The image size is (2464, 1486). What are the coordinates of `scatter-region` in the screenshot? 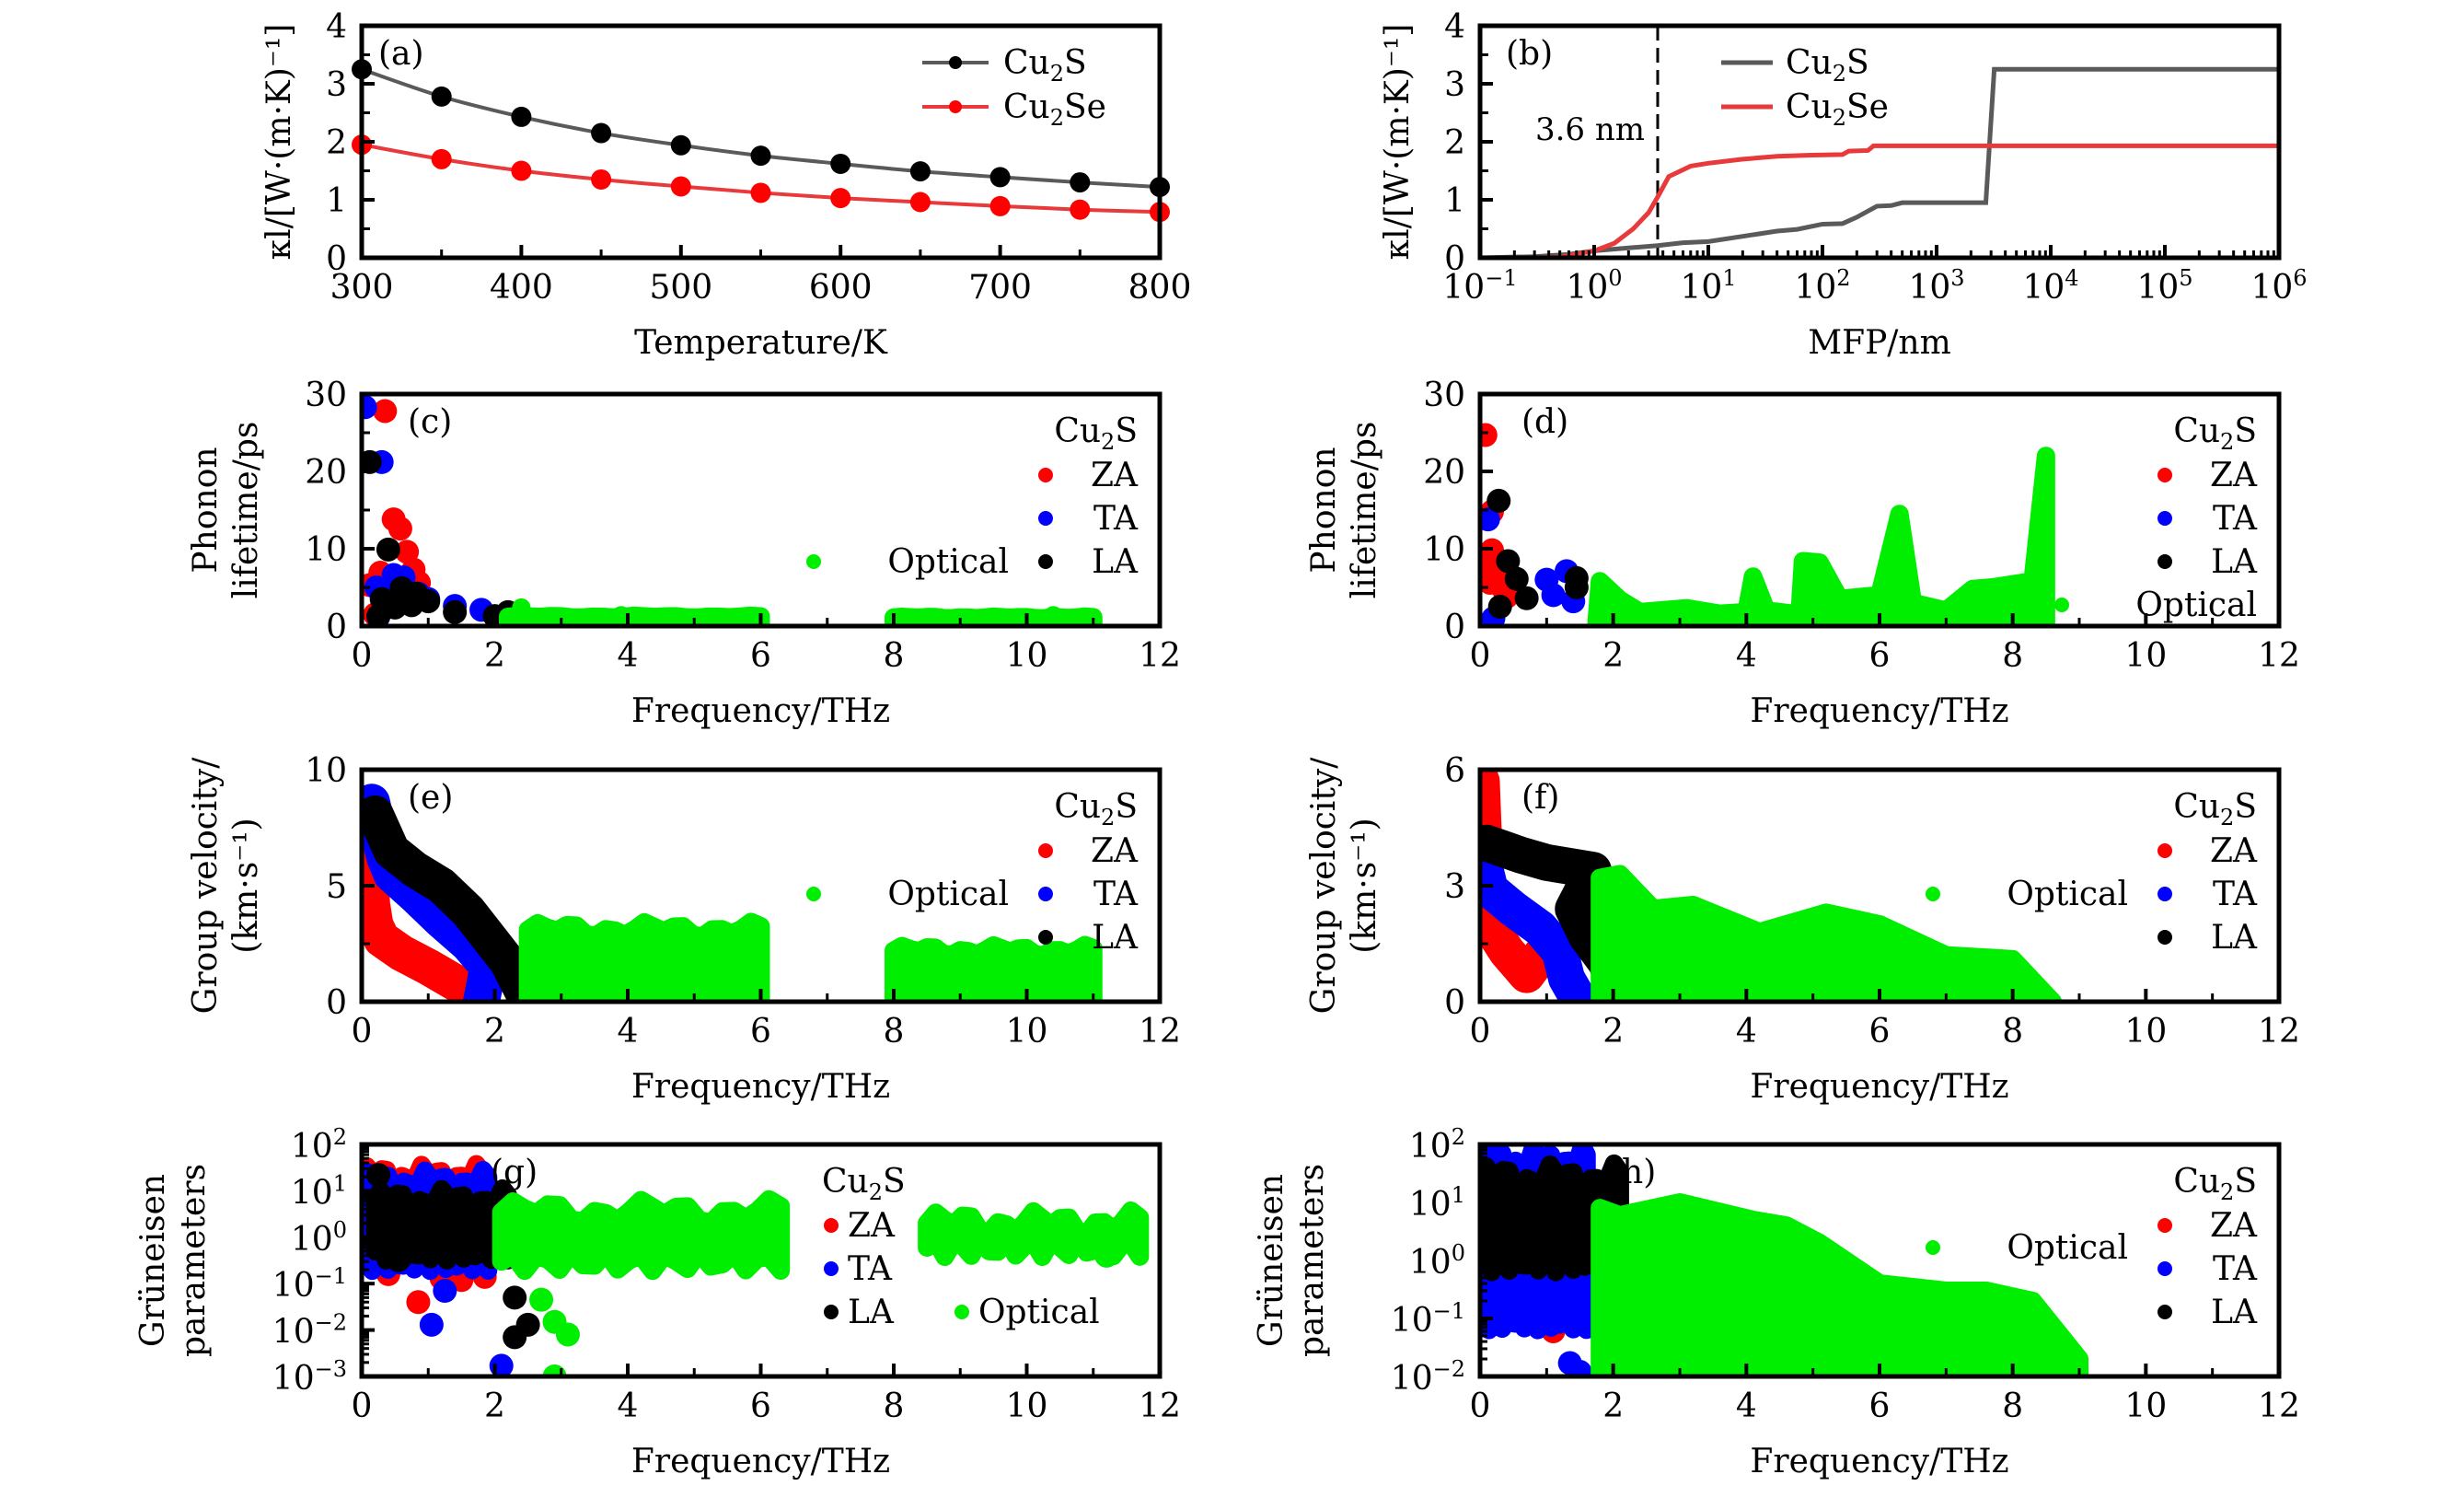 It's located at (1821, 536).